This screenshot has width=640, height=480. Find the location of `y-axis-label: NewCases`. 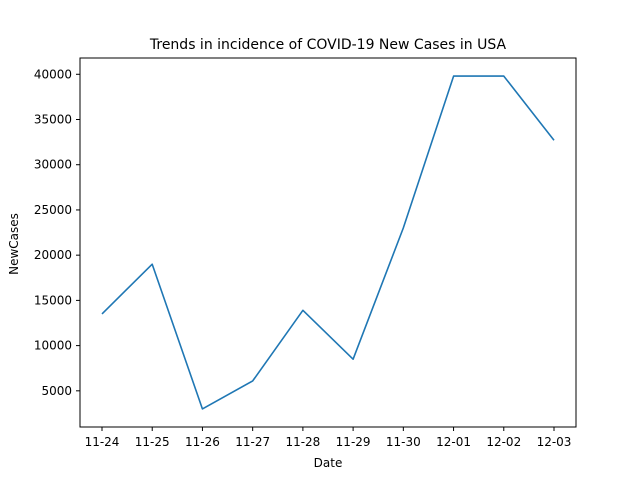

y-axis-label: NewCases is located at coordinates (14, 244).